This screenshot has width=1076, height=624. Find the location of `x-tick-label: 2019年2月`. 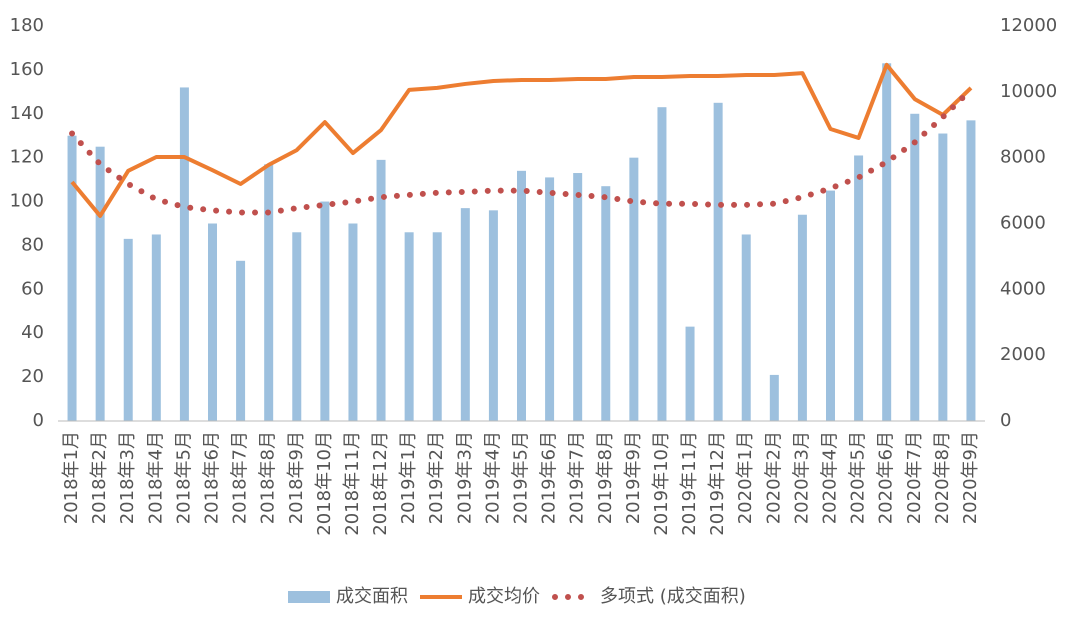

x-tick-label: 2019年2月 is located at coordinates (436, 477).